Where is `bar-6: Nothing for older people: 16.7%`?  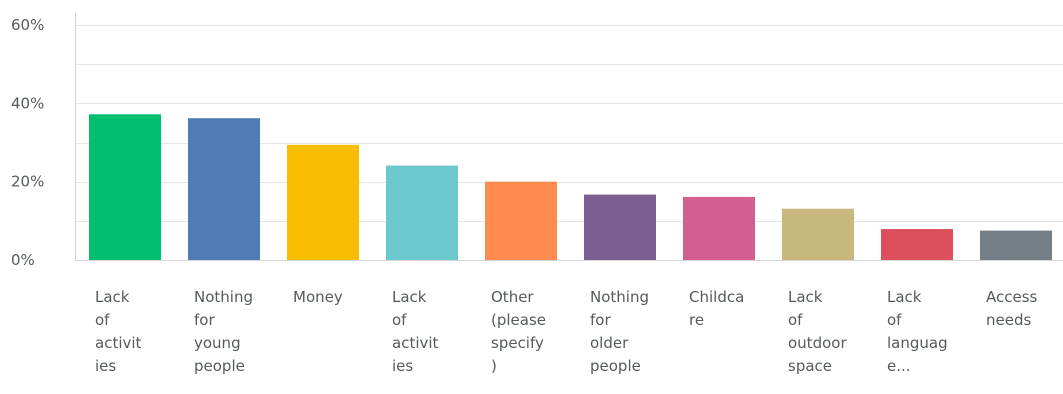 bar-6: Nothing for older people: 16.7% is located at coordinates (620, 227).